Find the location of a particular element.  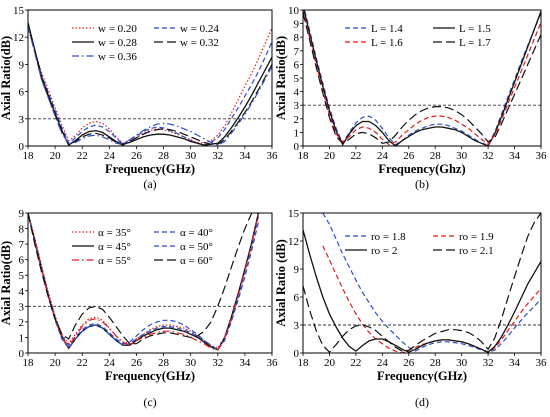

y-tick-label: 8 is located at coordinates (22, 230).